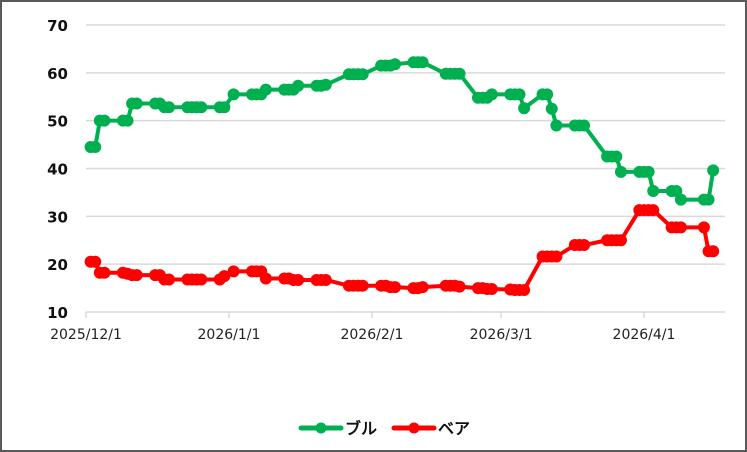 This screenshot has width=747, height=452. What do you see at coordinates (86, 335) in the screenshot?
I see `x-tick-label: 2025/12/1` at bounding box center [86, 335].